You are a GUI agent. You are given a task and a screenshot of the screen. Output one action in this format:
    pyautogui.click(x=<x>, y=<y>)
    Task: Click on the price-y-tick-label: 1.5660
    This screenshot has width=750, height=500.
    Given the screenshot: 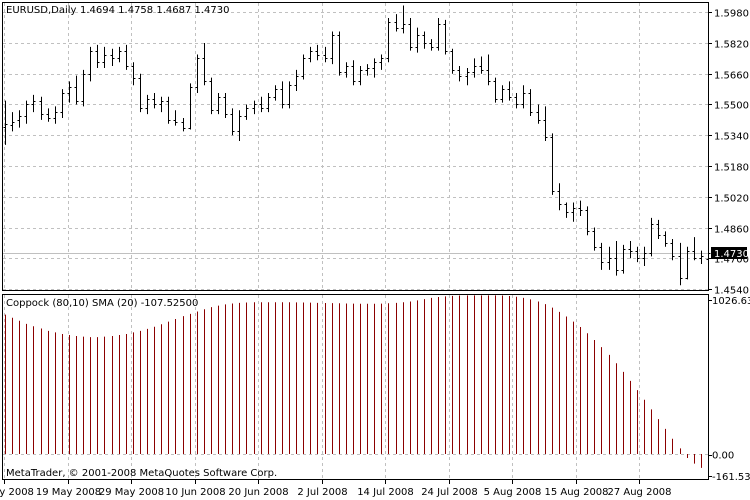 What is the action you would take?
    pyautogui.click(x=731, y=76)
    